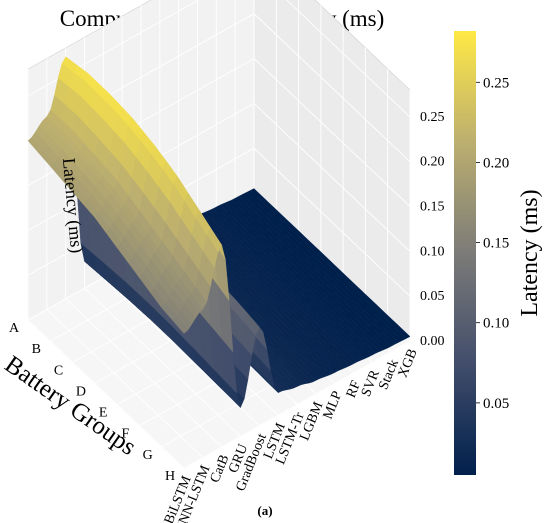 Image resolution: width=550 pixels, height=523 pixels. Describe the element at coordinates (496, 163) in the screenshot. I see `colorbar-tick-label: 0.20` at that location.